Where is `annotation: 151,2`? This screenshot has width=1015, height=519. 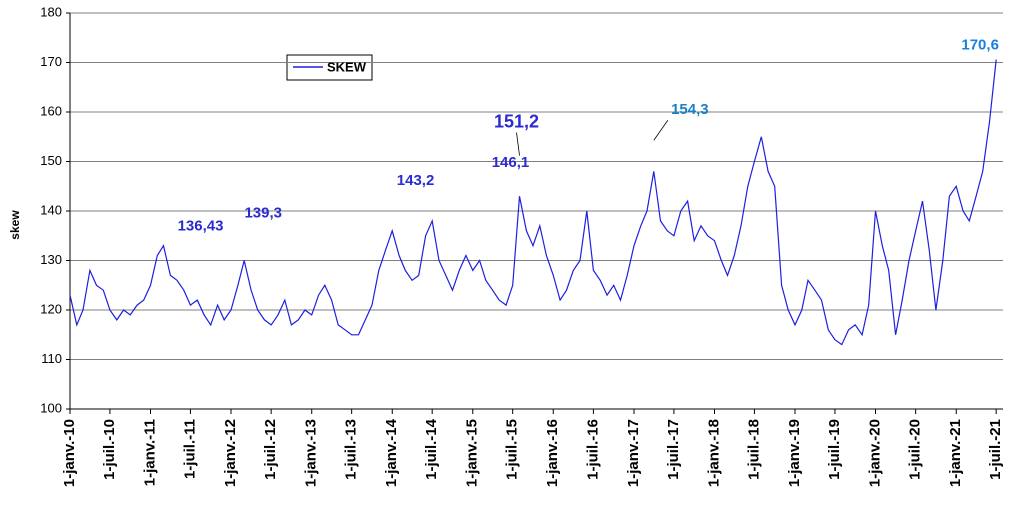
annotation: 151,2 is located at coordinates (516, 121).